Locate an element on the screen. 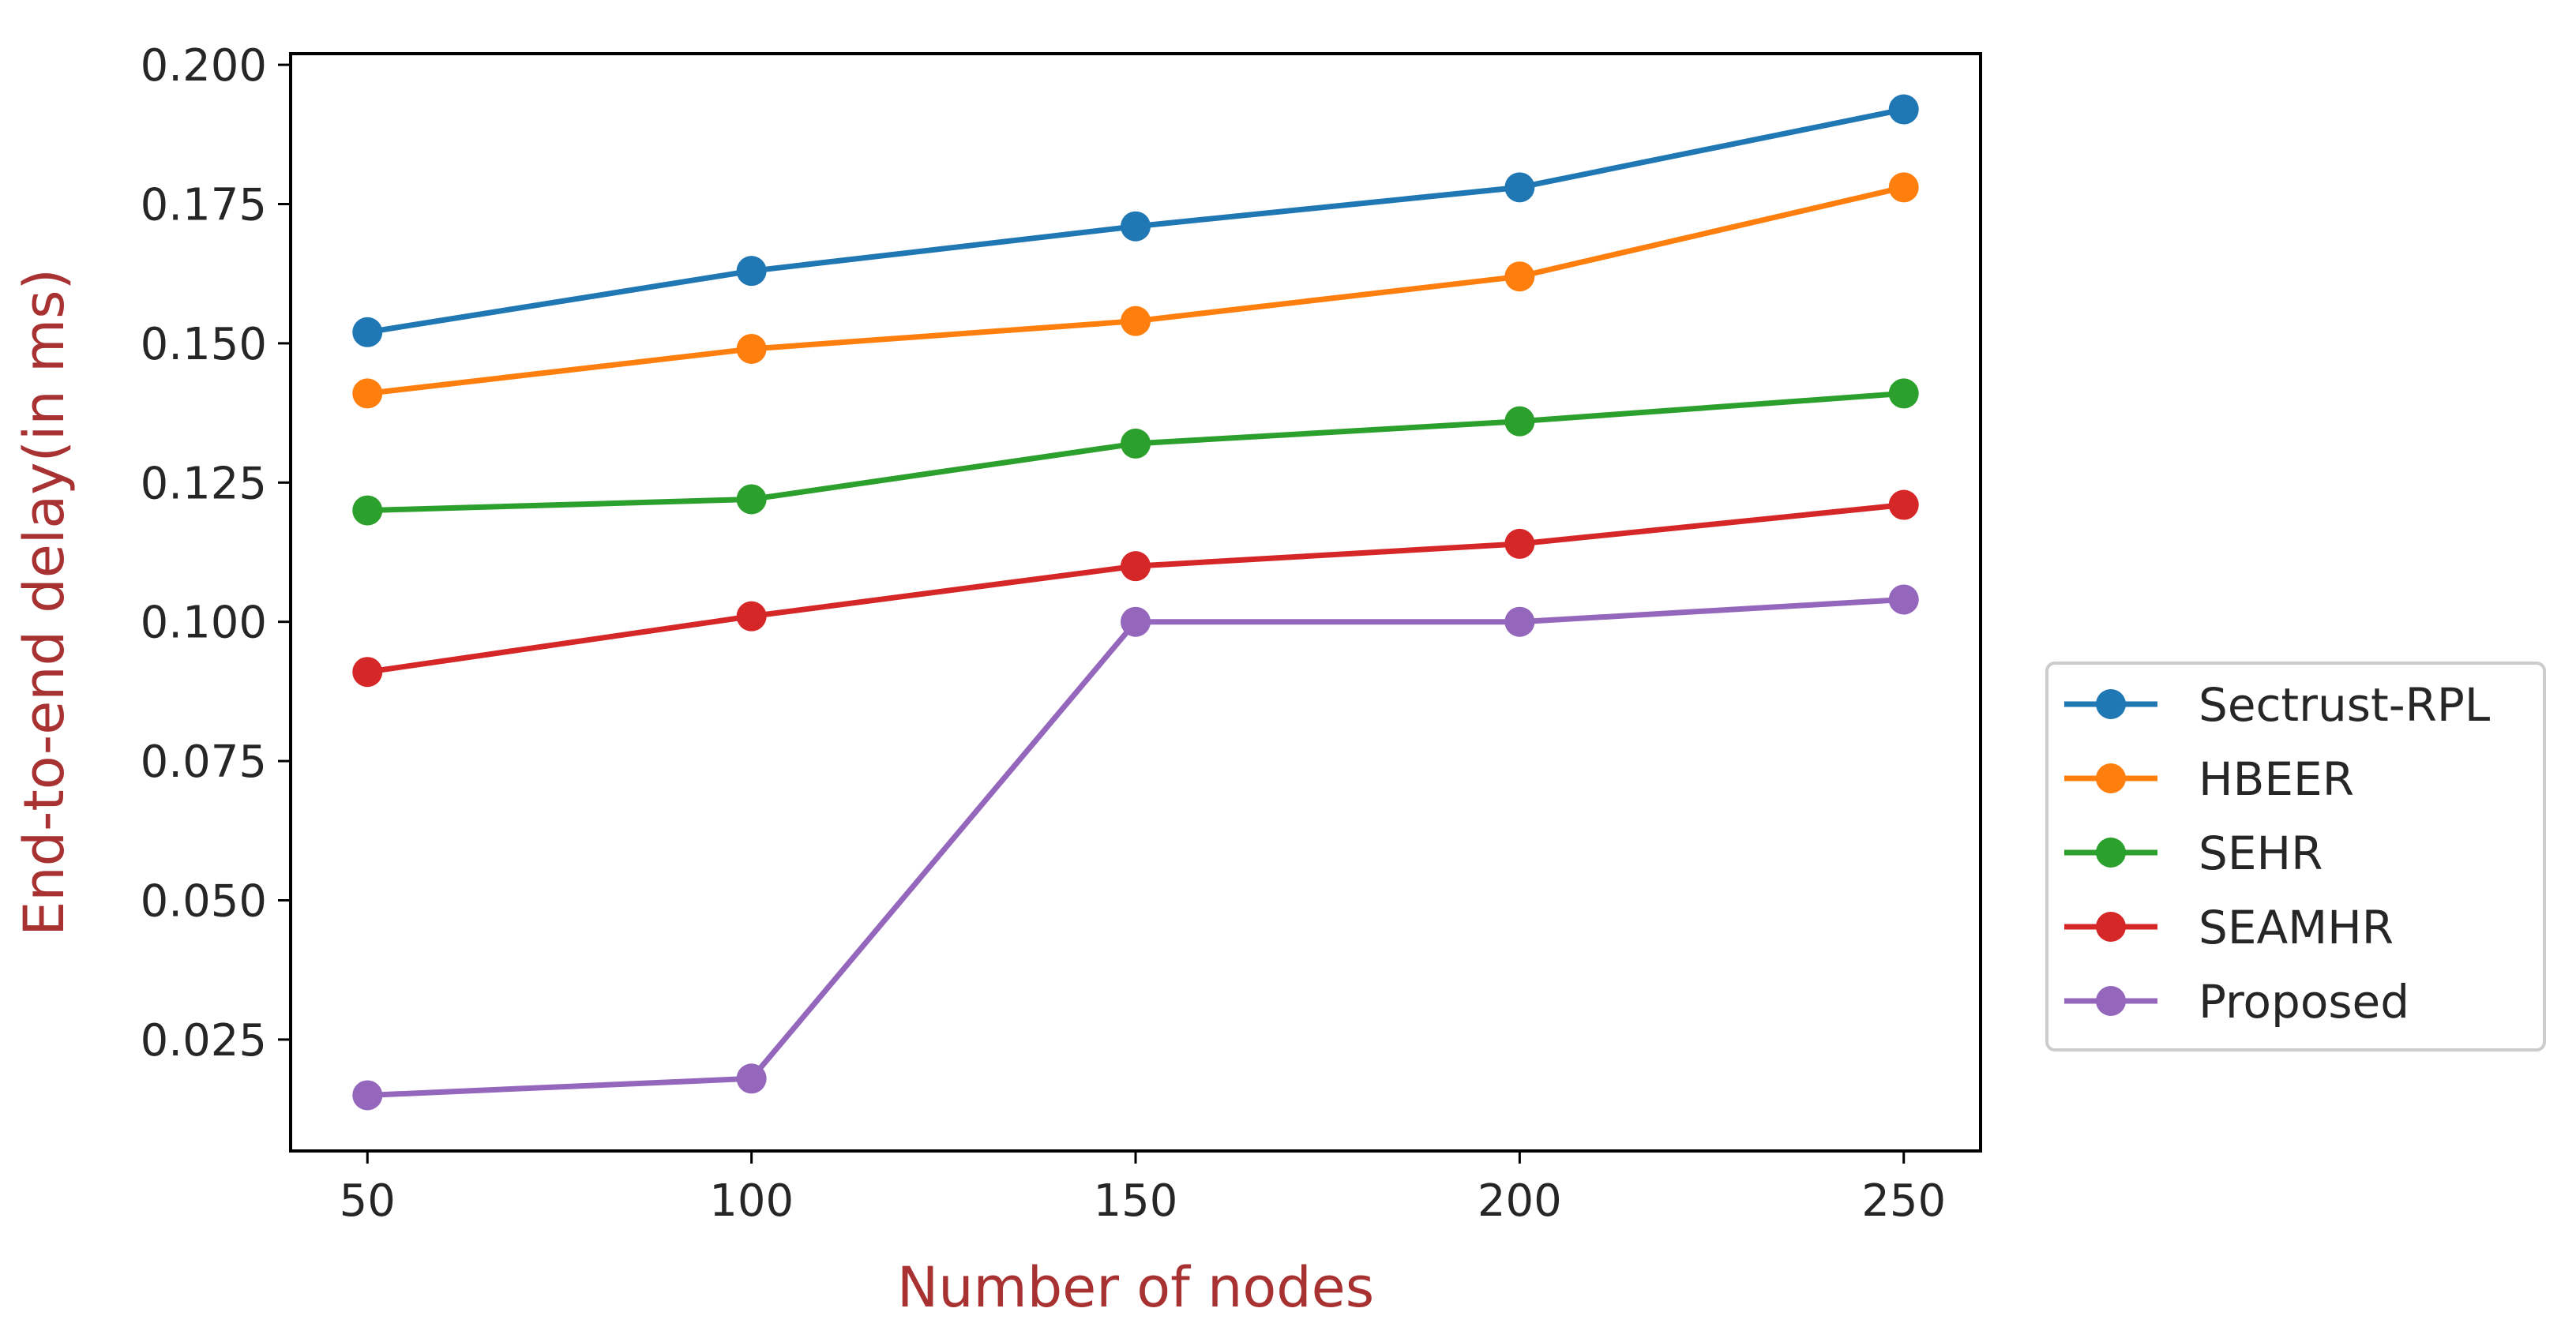 Image resolution: width=2576 pixels, height=1327 pixels. legend-label: SEAMHR is located at coordinates (2296, 927).